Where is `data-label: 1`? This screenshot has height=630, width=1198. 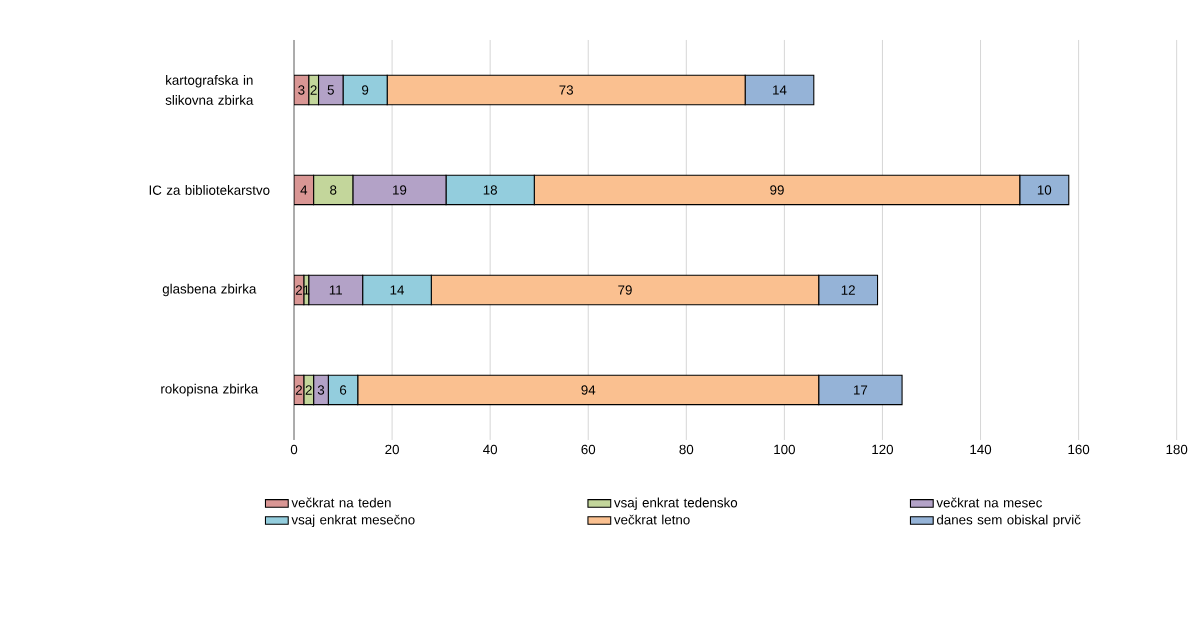
data-label: 1 is located at coordinates (306, 290).